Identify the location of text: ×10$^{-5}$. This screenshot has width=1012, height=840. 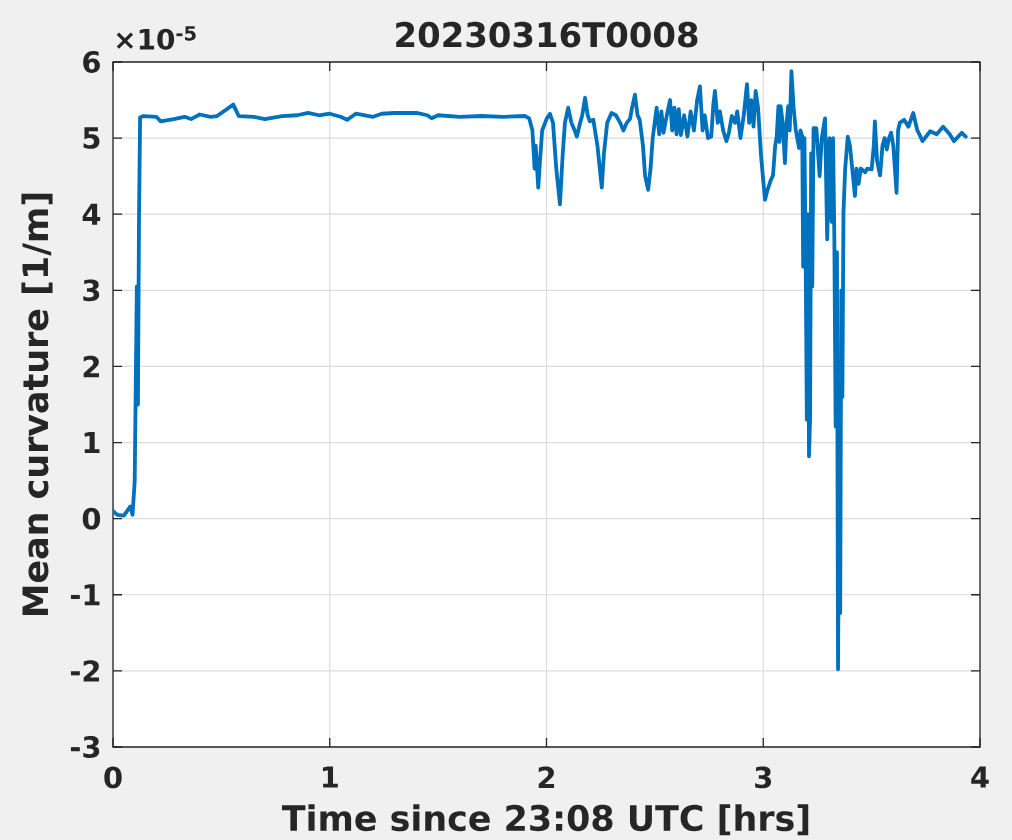
(156, 38).